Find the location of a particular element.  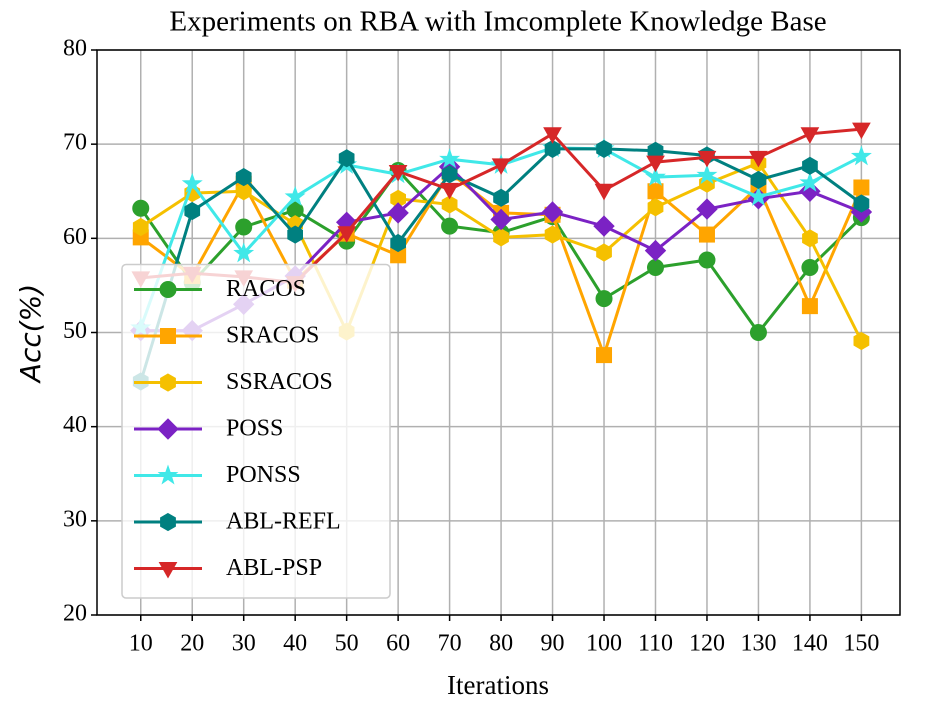

legend-label: PONSS is located at coordinates (263, 475).